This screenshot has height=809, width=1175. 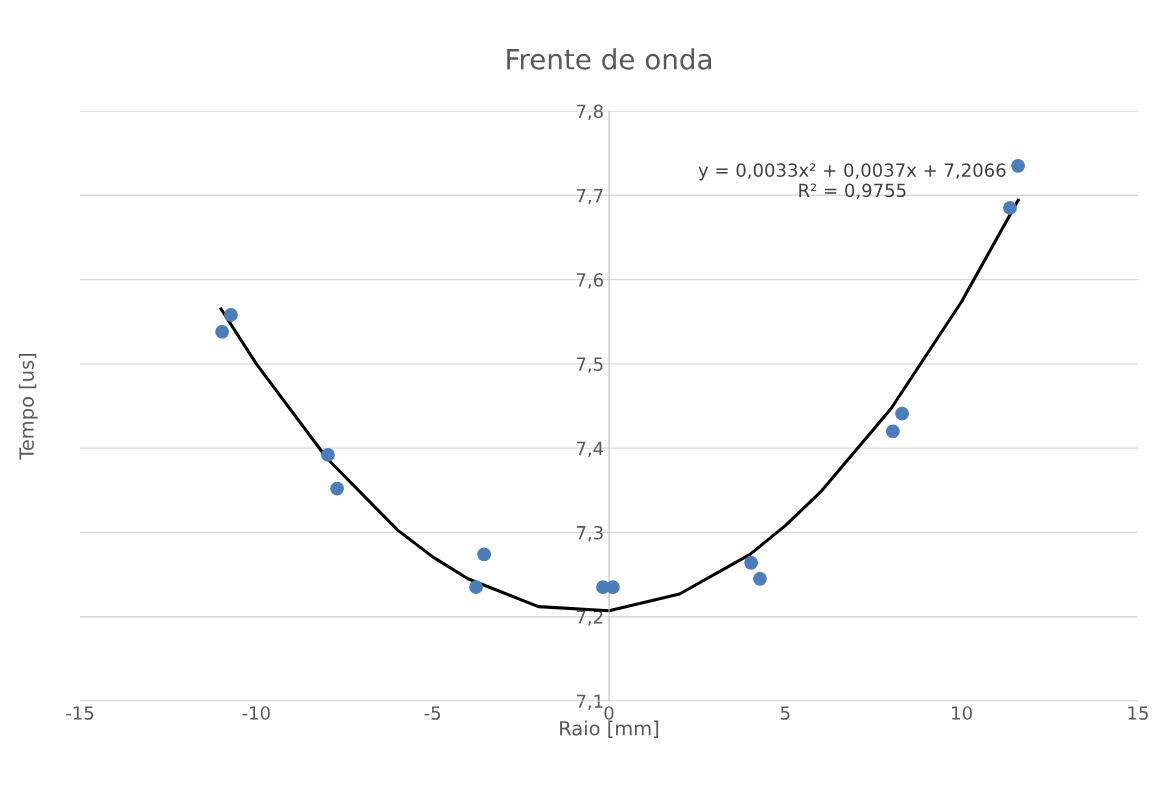 I want to click on x-tick-label: 15, so click(x=1138, y=713).